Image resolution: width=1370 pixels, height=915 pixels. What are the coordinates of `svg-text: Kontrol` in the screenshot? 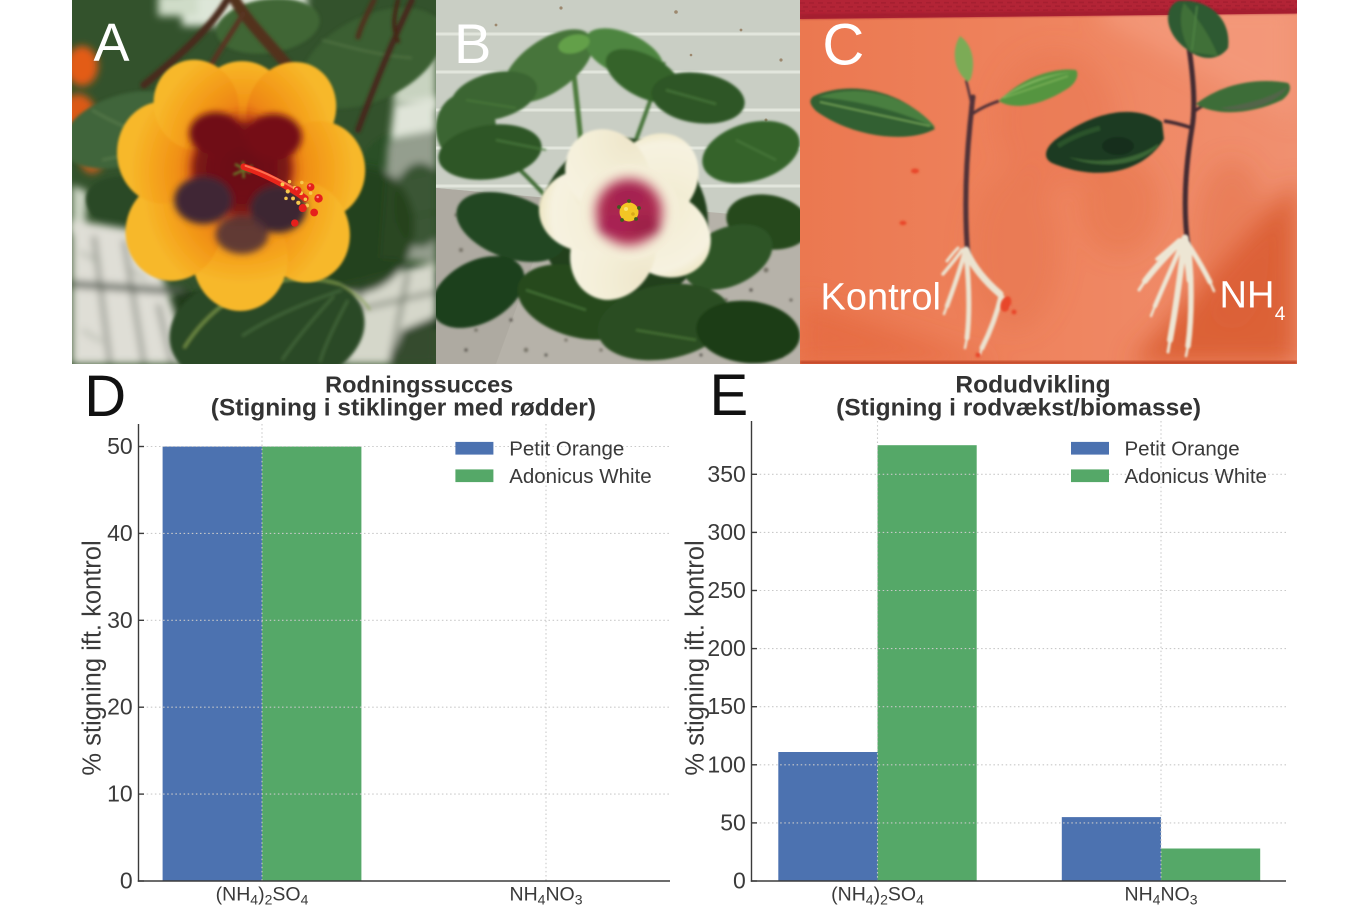 It's located at (881, 298).